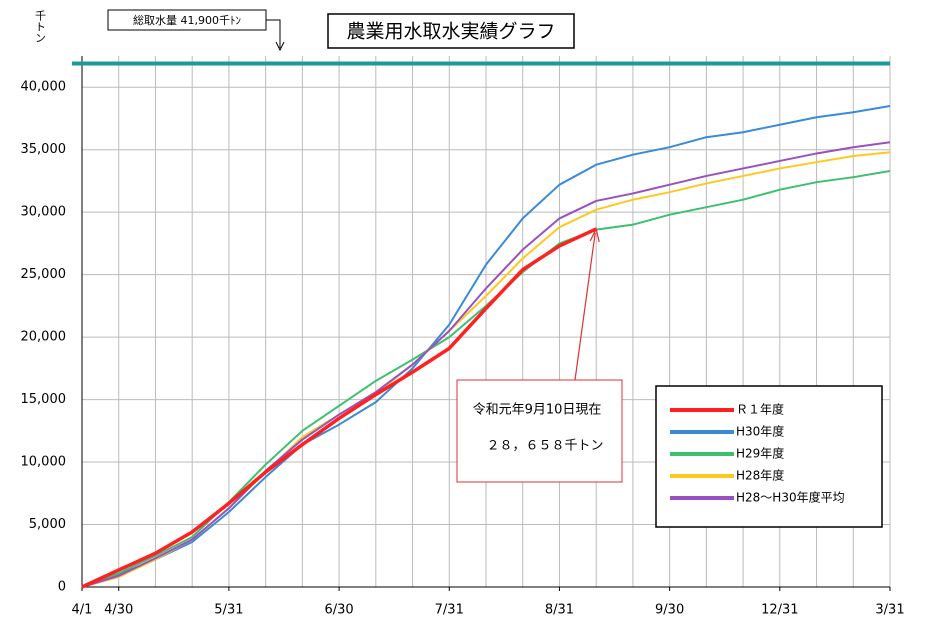 The width and height of the screenshot is (926, 624). I want to click on annotation-box, so click(539, 431).